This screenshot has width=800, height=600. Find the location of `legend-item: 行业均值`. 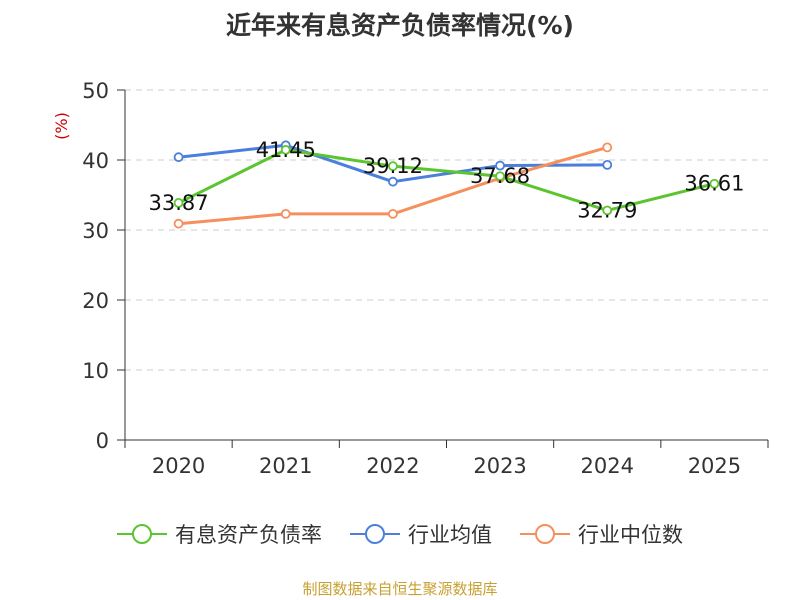

legend-item: 行业均值 is located at coordinates (421, 534).